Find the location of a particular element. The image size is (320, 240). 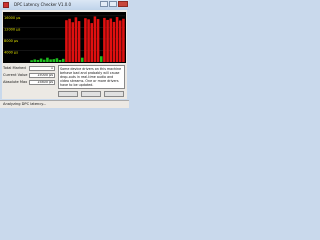

start-button is located at coordinates (68, 94).